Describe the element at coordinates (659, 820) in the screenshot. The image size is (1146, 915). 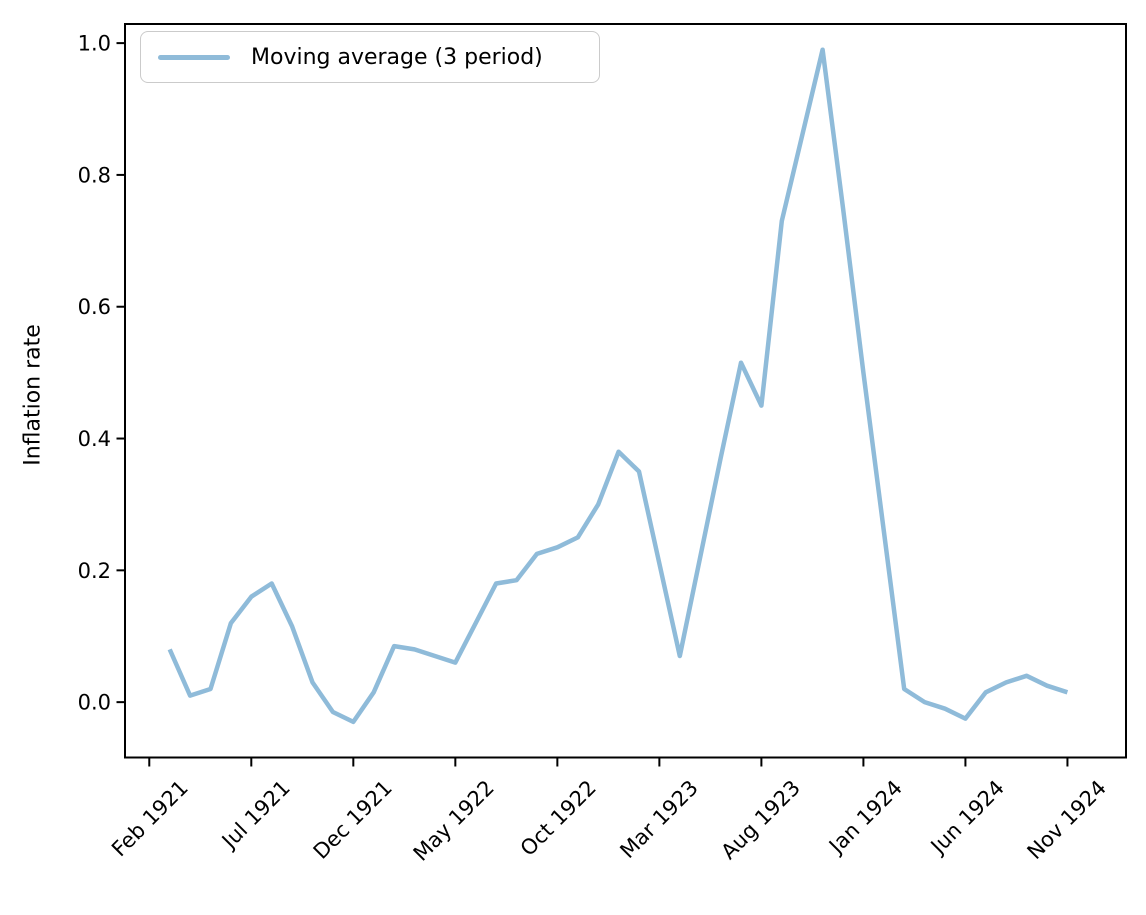
I see `x-tick-label: Mar 1923` at that location.